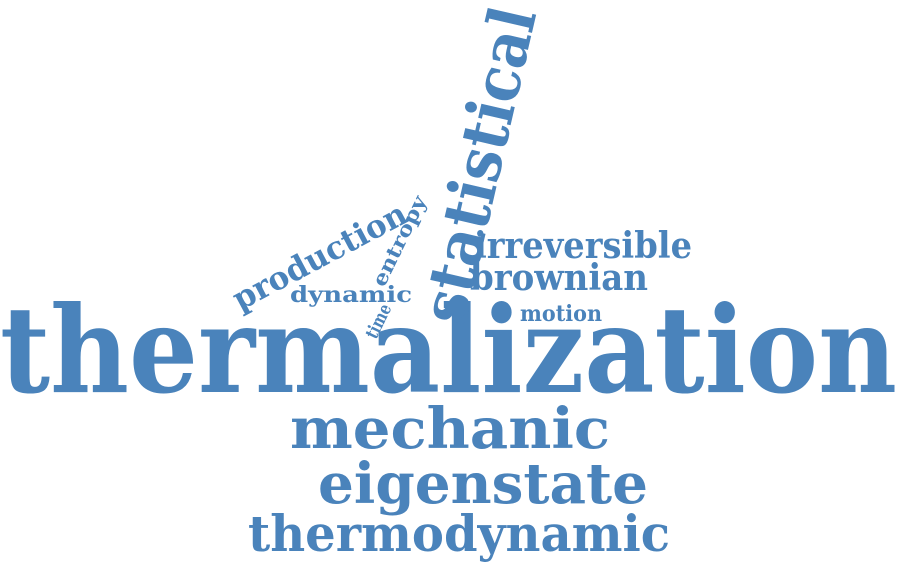  Describe the element at coordinates (483, 484) in the screenshot. I see `word-eigenstate: eigenstate` at that location.